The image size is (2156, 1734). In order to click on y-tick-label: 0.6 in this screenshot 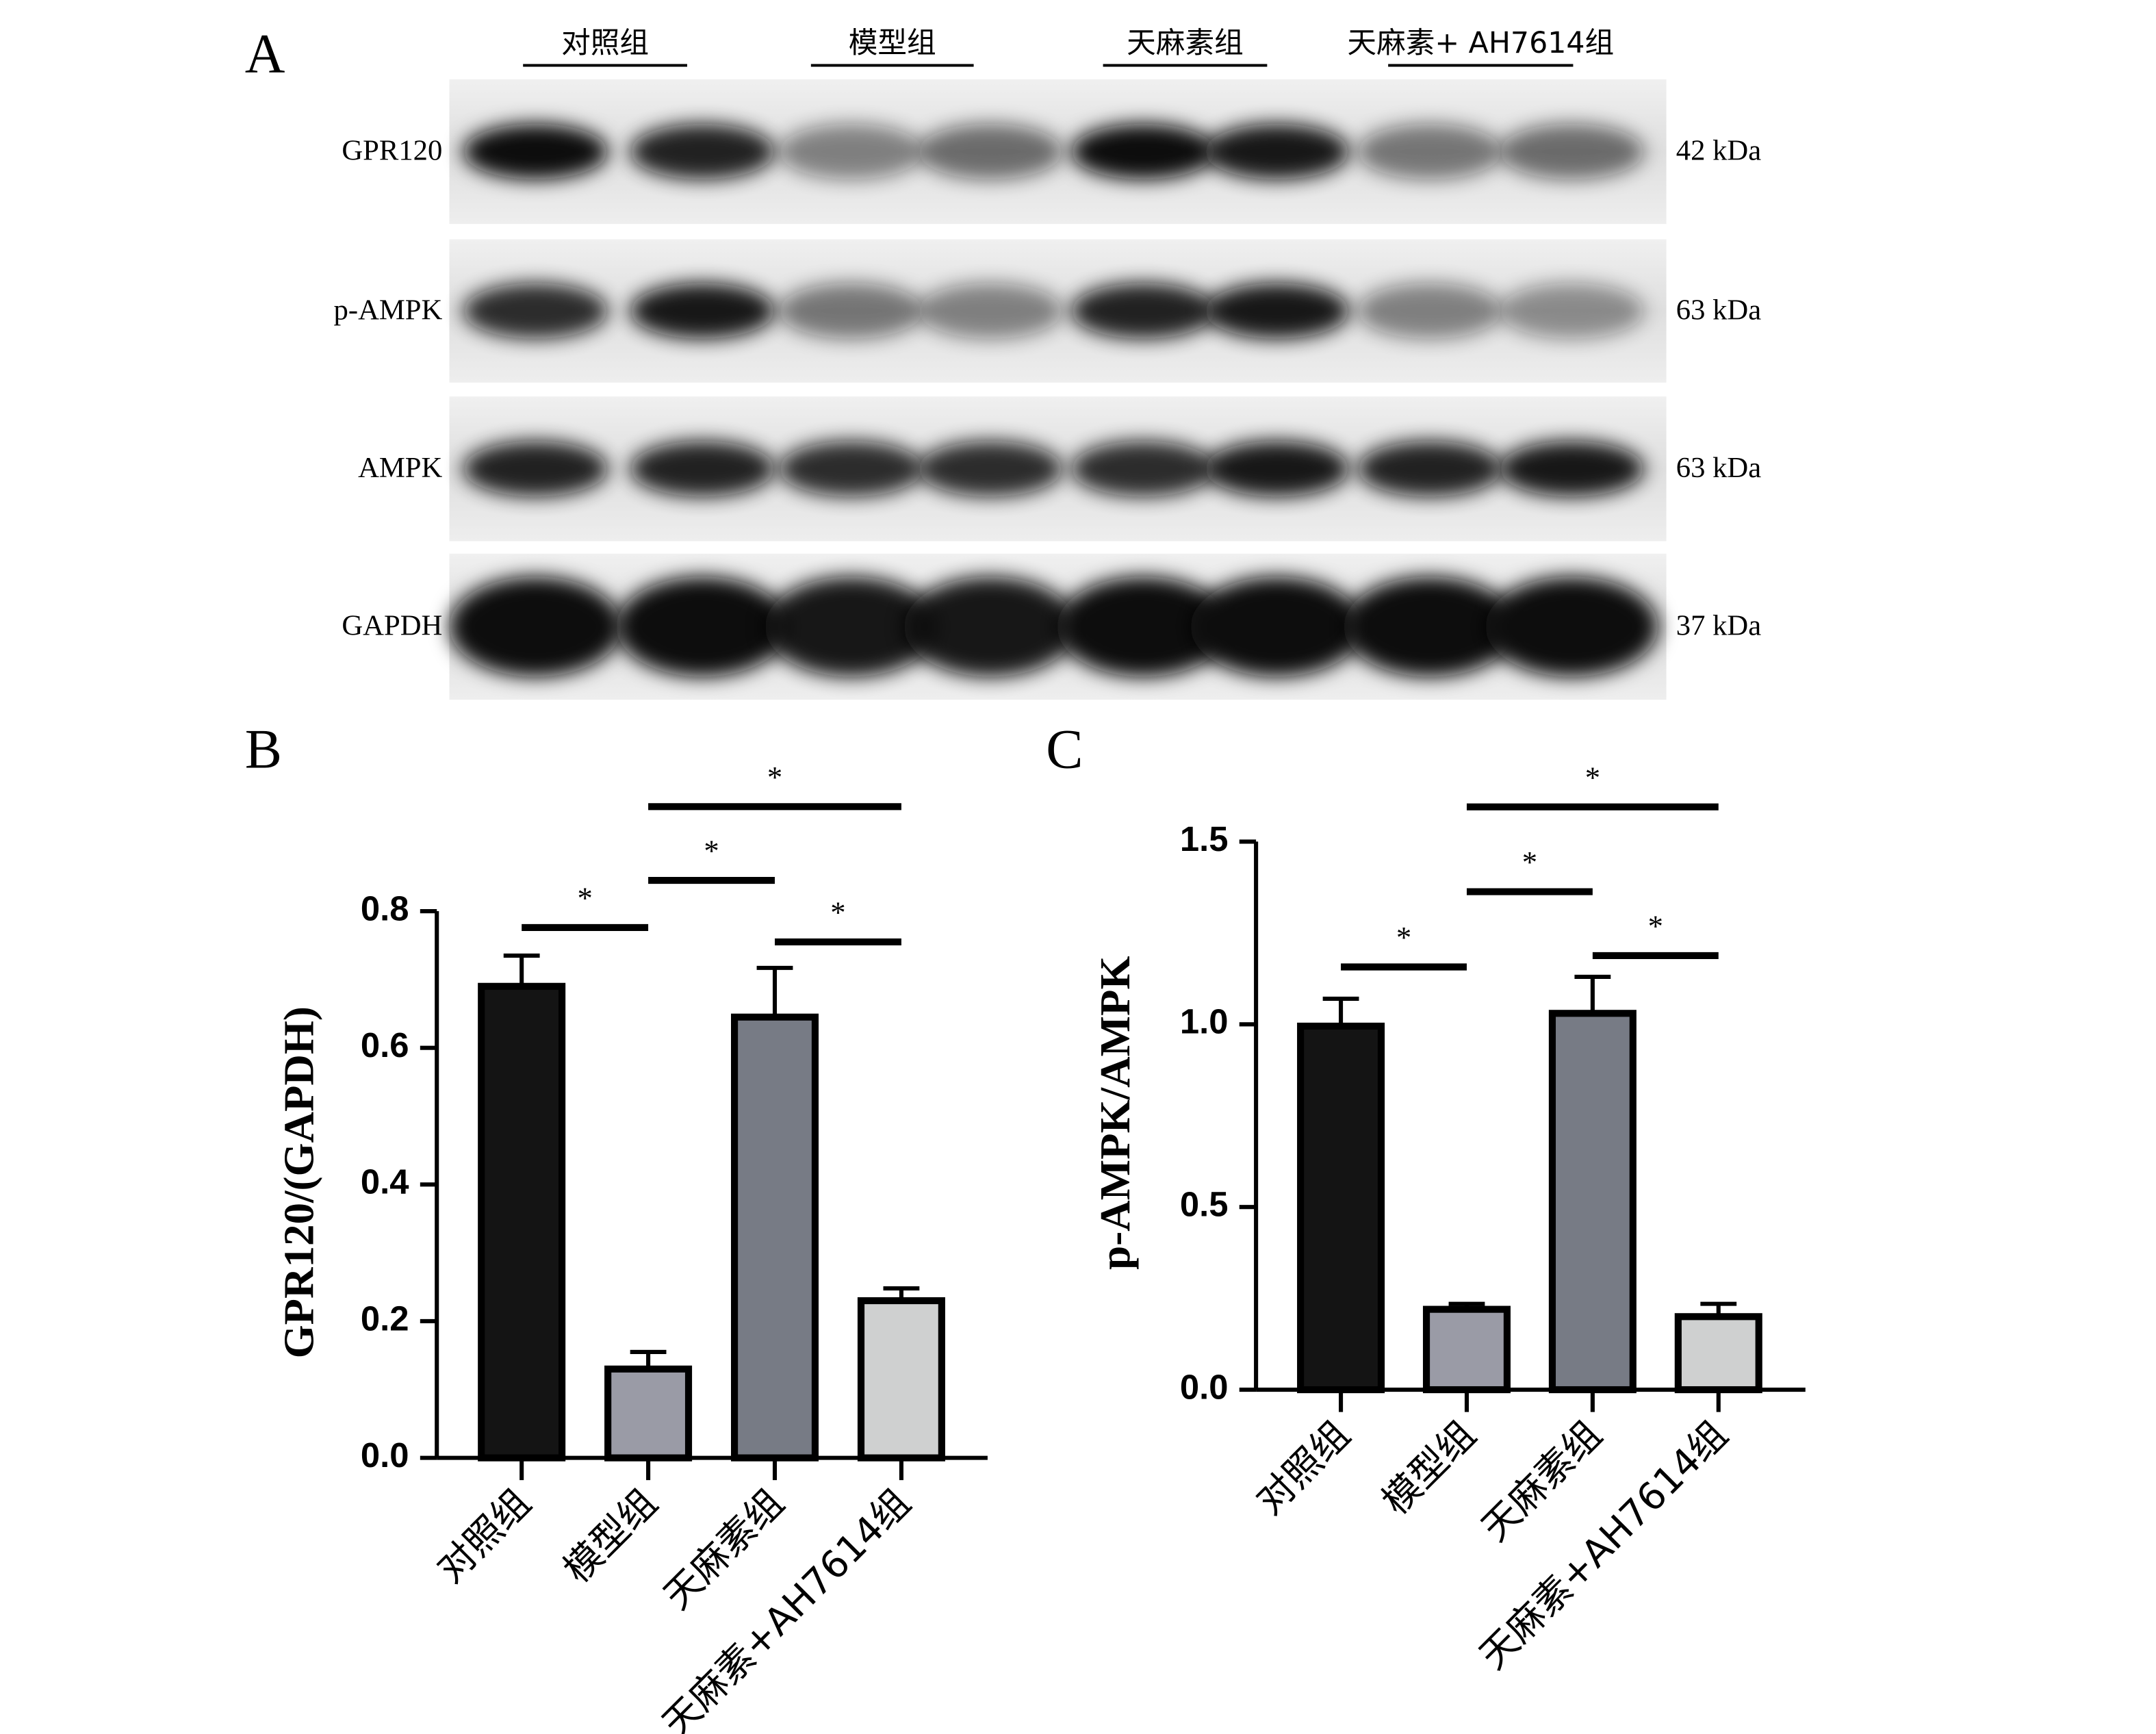, I will do `click(385, 1044)`.